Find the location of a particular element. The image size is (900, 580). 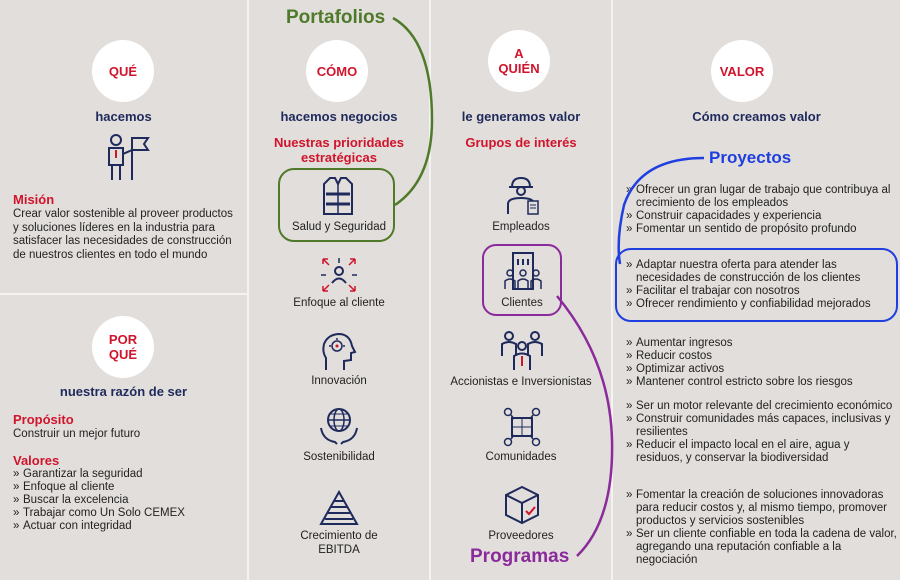

portafolios-box is located at coordinates (336, 205).